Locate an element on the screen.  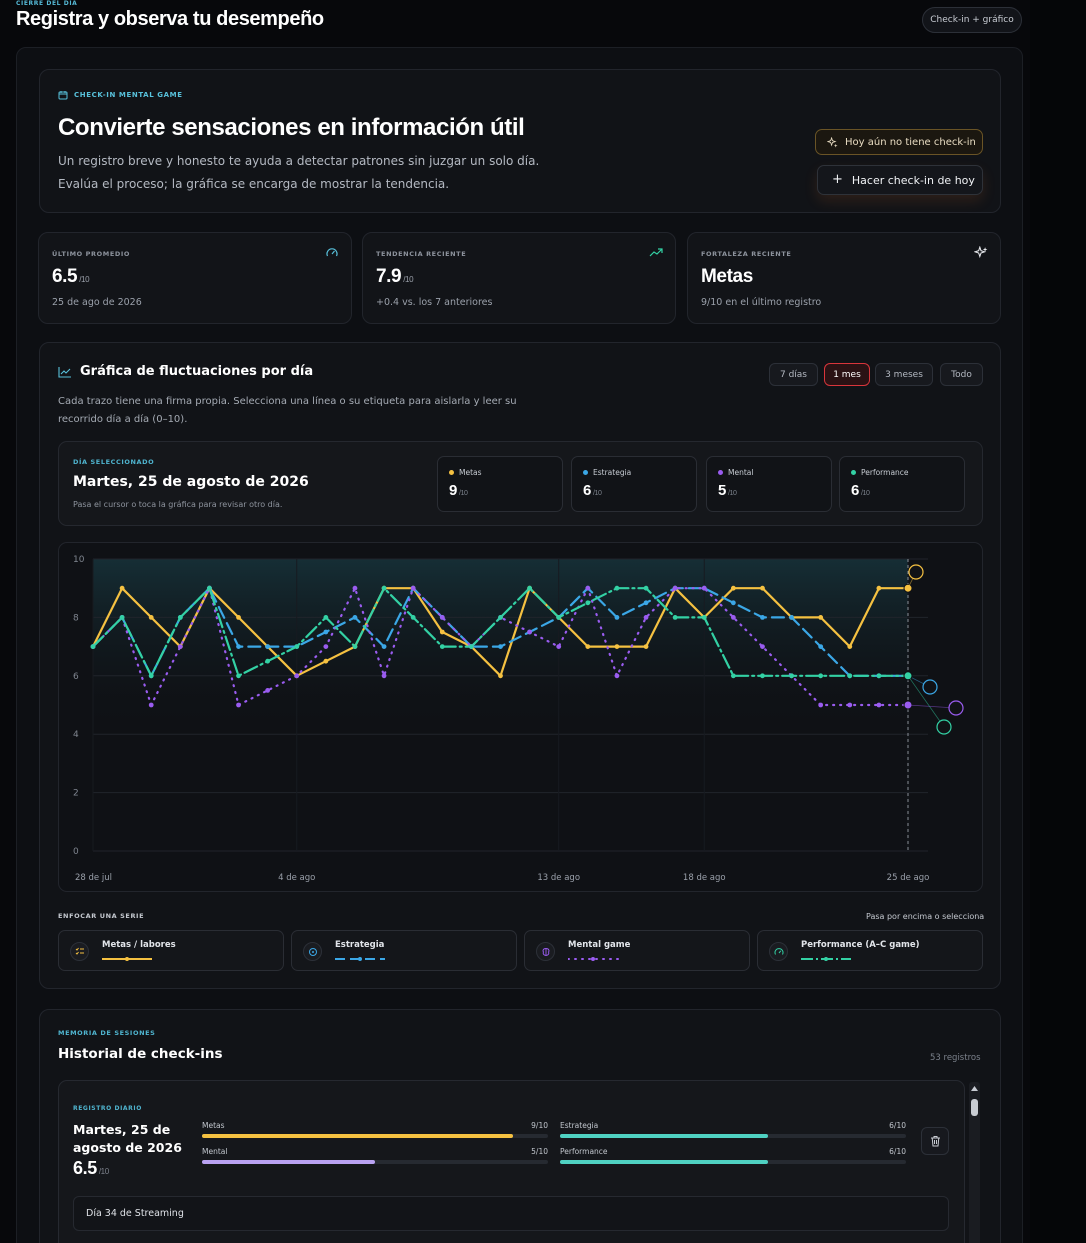
y-tick-label: 2 is located at coordinates (76, 794).